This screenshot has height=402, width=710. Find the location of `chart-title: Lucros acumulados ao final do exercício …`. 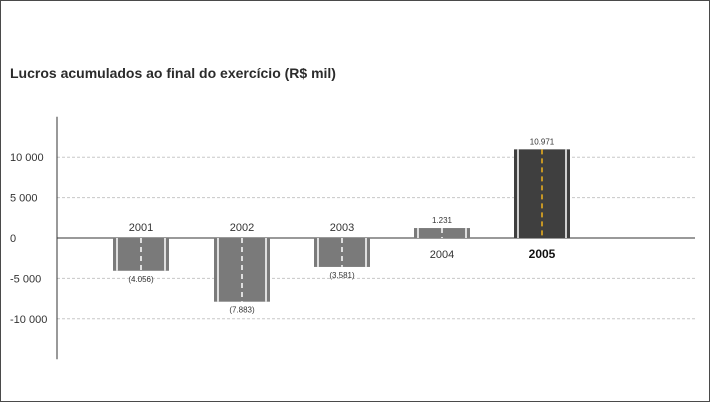

chart-title: Lucros acumulados ao final do exercício … is located at coordinates (173, 73).